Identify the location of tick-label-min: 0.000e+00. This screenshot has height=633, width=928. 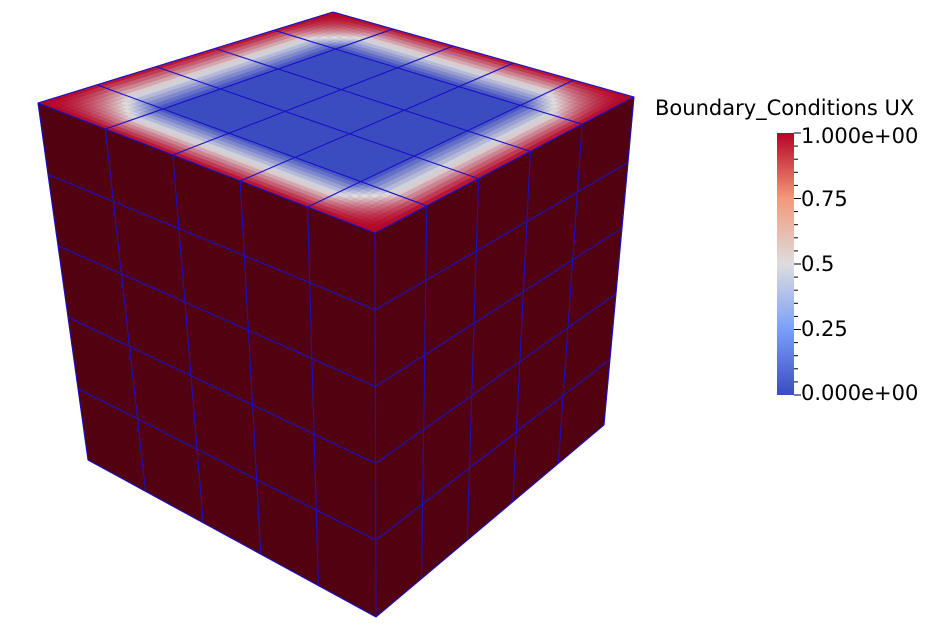
(859, 393).